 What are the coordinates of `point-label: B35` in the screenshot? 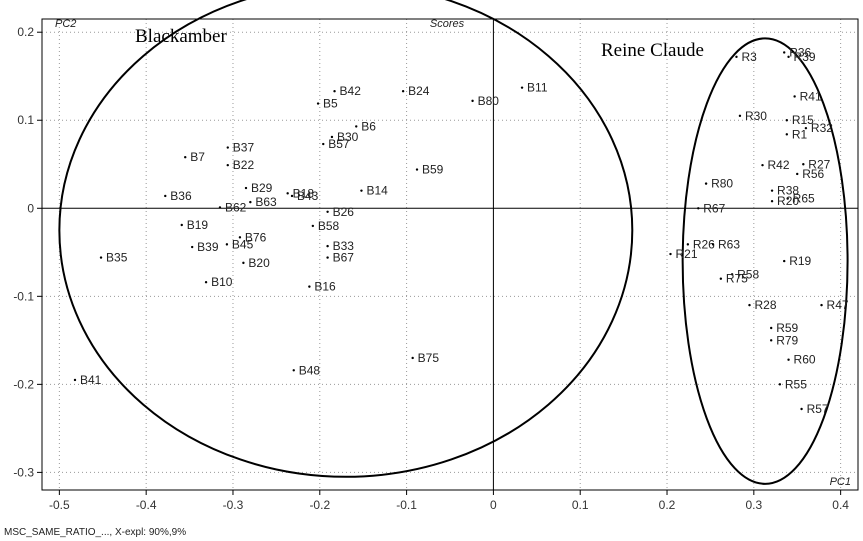 It's located at (117, 258).